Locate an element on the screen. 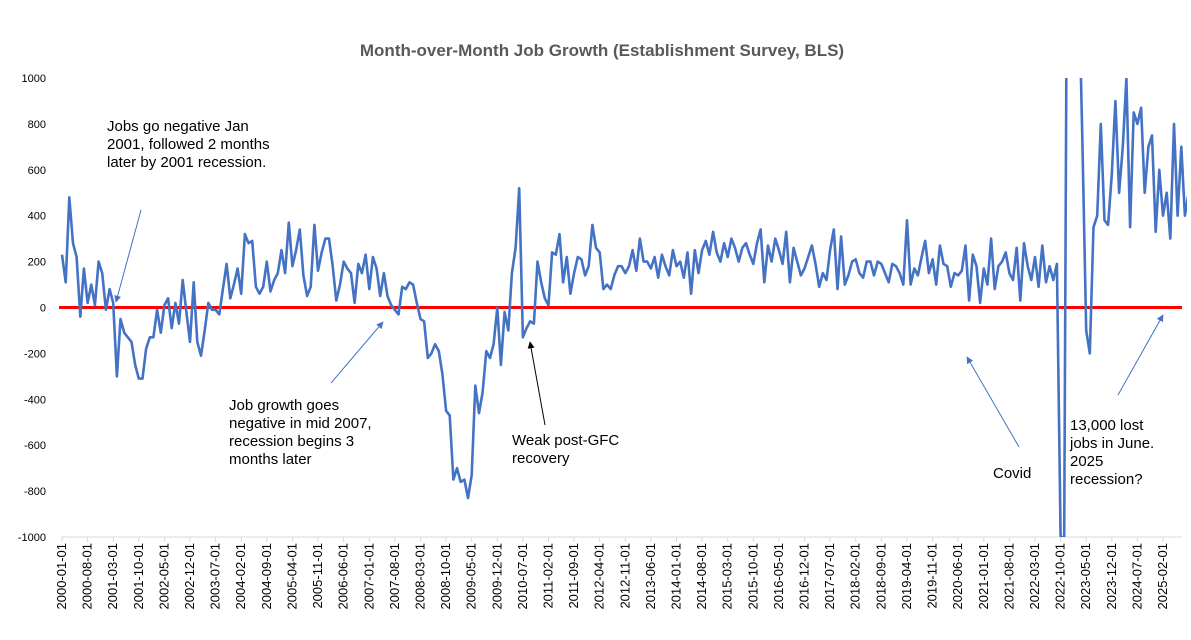  x-tick-label: 2006-06-01 is located at coordinates (343, 576).